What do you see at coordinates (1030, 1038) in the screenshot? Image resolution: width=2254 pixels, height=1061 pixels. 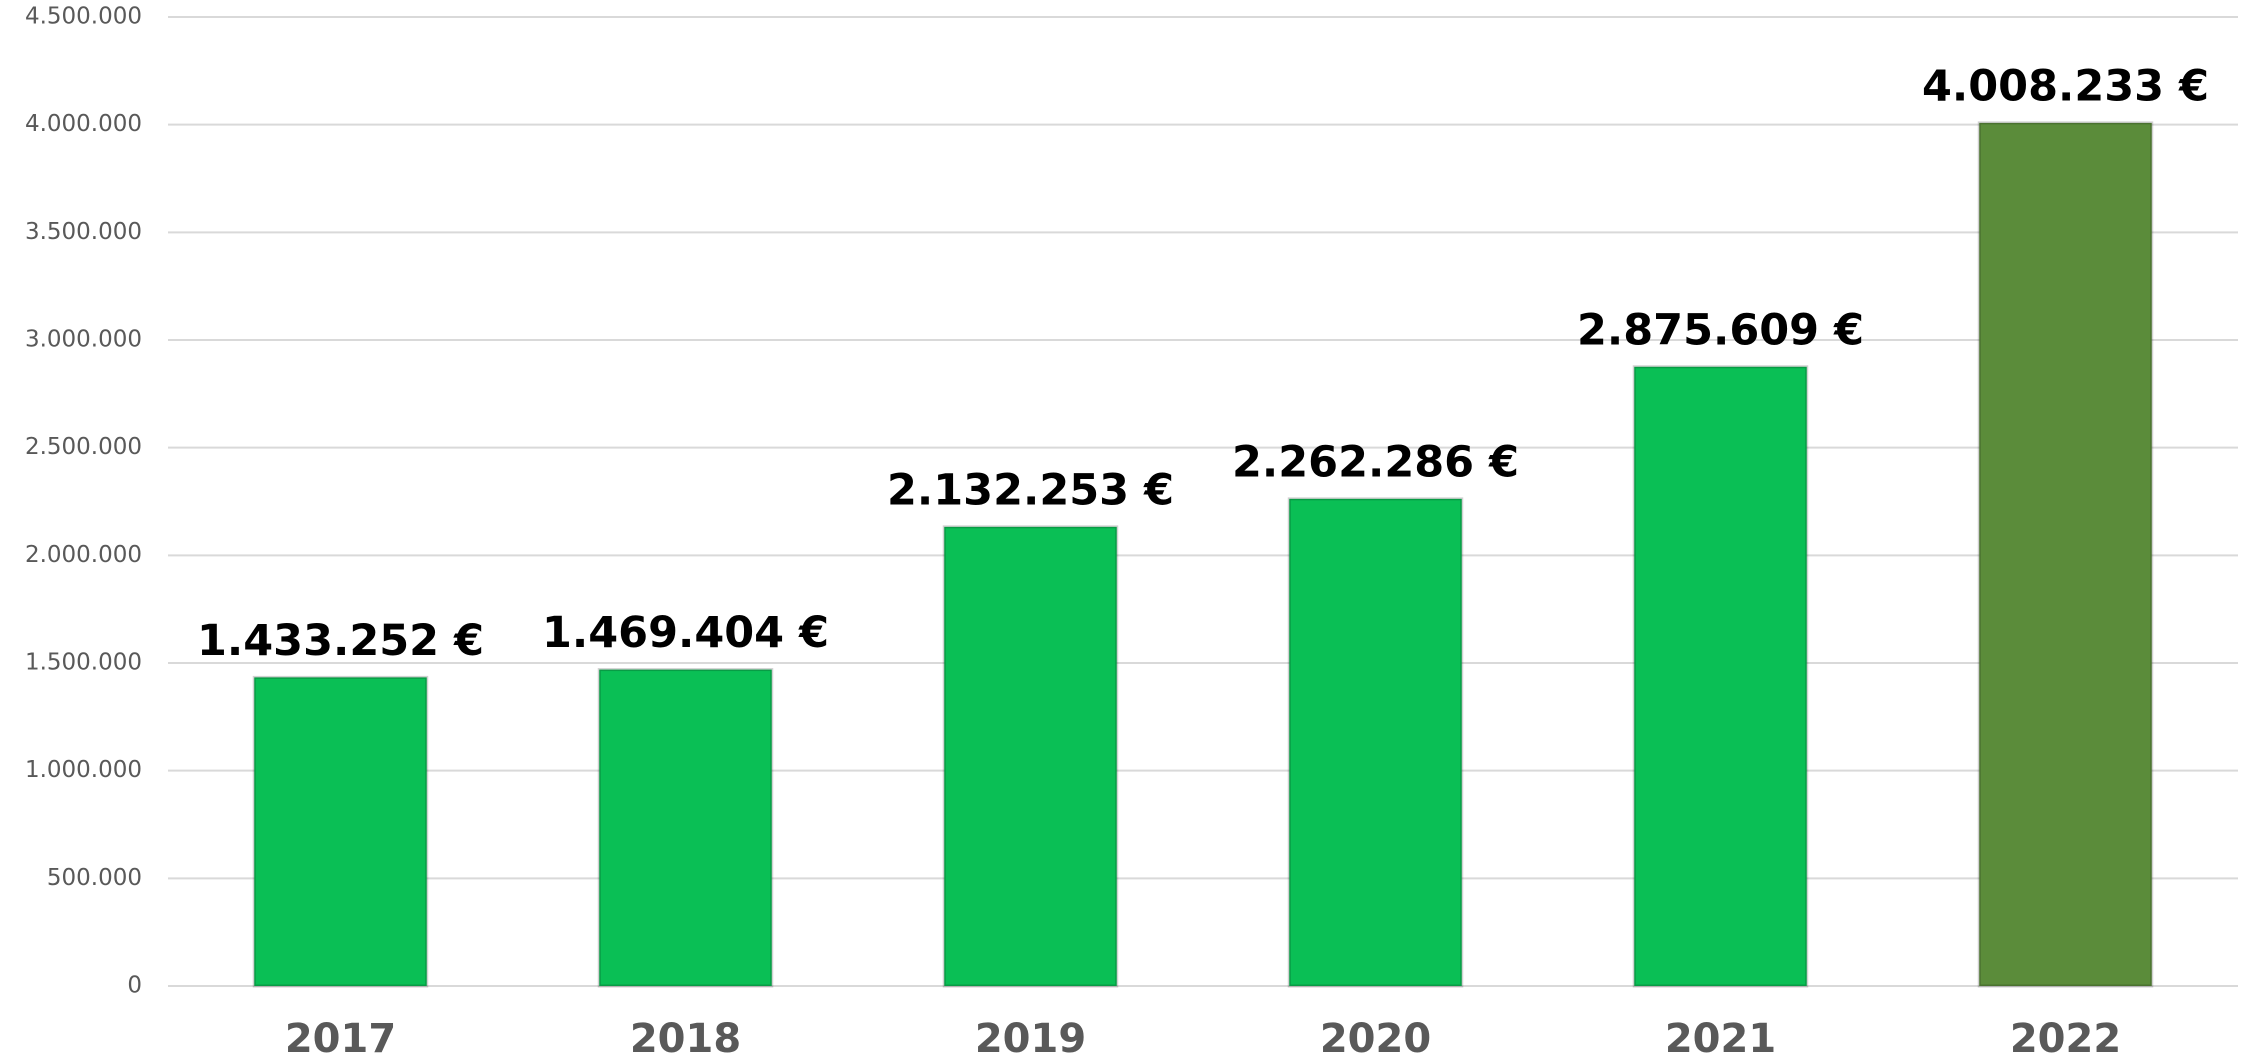 I see `x-tick-label: 2019` at bounding box center [1030, 1038].